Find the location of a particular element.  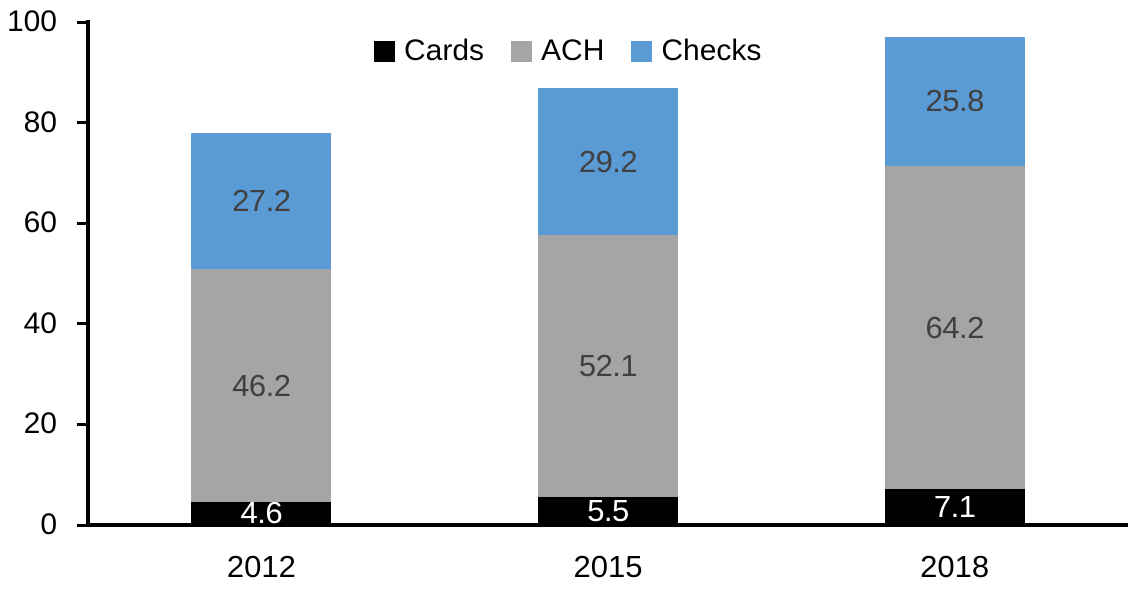

data-label-2015-cards: 5.5 is located at coordinates (608, 511).